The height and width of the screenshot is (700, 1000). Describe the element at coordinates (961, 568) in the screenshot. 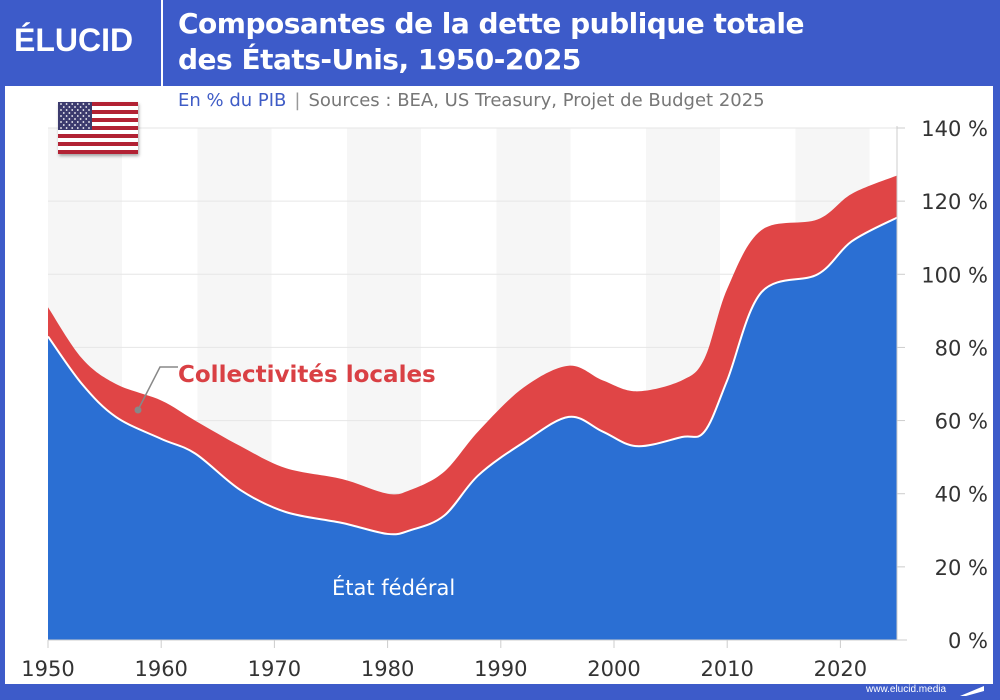

I see `y-tick-label: 20 %` at that location.